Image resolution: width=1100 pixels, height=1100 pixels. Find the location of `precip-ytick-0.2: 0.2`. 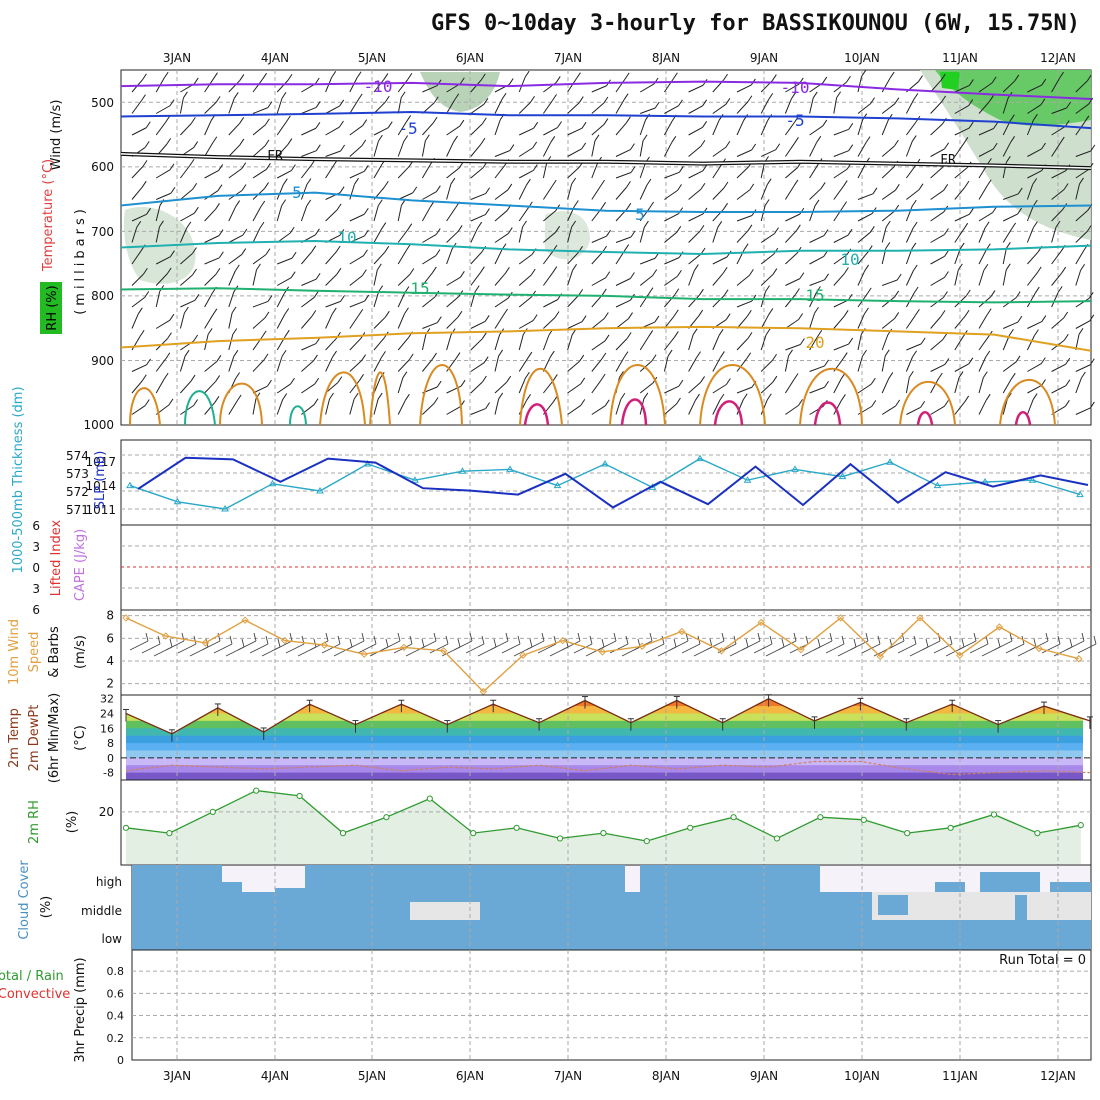

precip-ytick-0.2: 0.2 is located at coordinates (116, 1038).